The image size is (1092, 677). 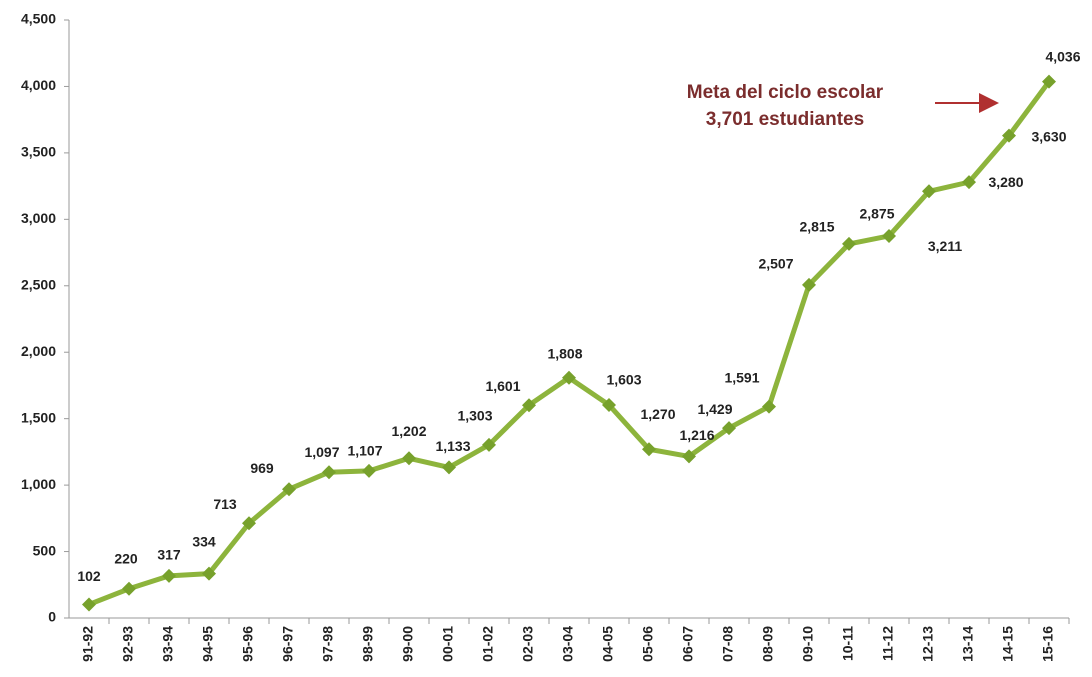 What do you see at coordinates (262, 468) in the screenshot?
I see `data-label: 969` at bounding box center [262, 468].